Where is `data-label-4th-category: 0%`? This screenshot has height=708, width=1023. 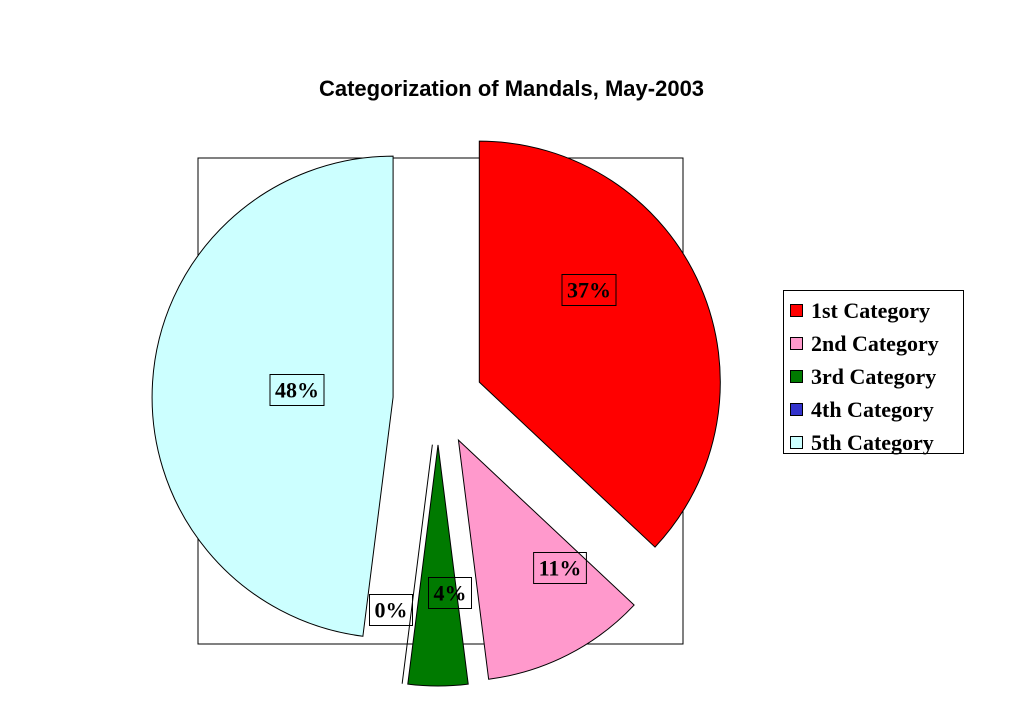 data-label-4th-category: 0% is located at coordinates (391, 610).